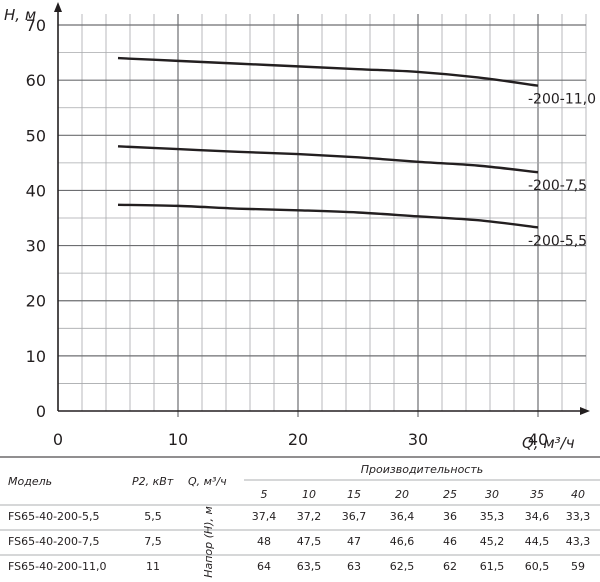 Image resolution: width=600 pixels, height=582 pixels. Describe the element at coordinates (309, 494) in the screenshot. I see `flow-value-header: 10` at that location.